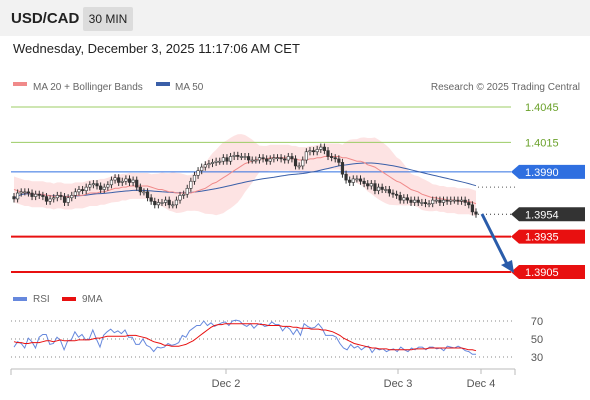 The height and width of the screenshot is (400, 590). I want to click on ma50-line-group, so click(245, 181).